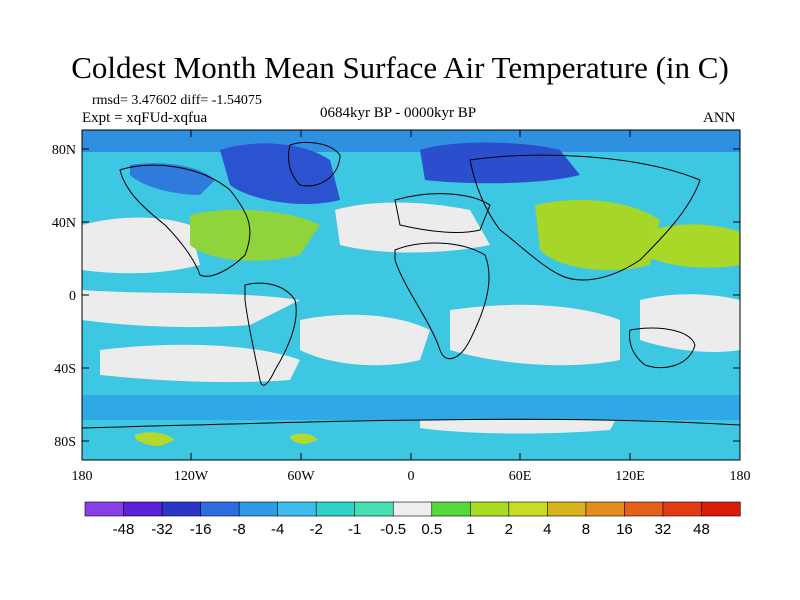  Describe the element at coordinates (690, 323) in the screenshot. I see `field-zero-wpac` at that location.